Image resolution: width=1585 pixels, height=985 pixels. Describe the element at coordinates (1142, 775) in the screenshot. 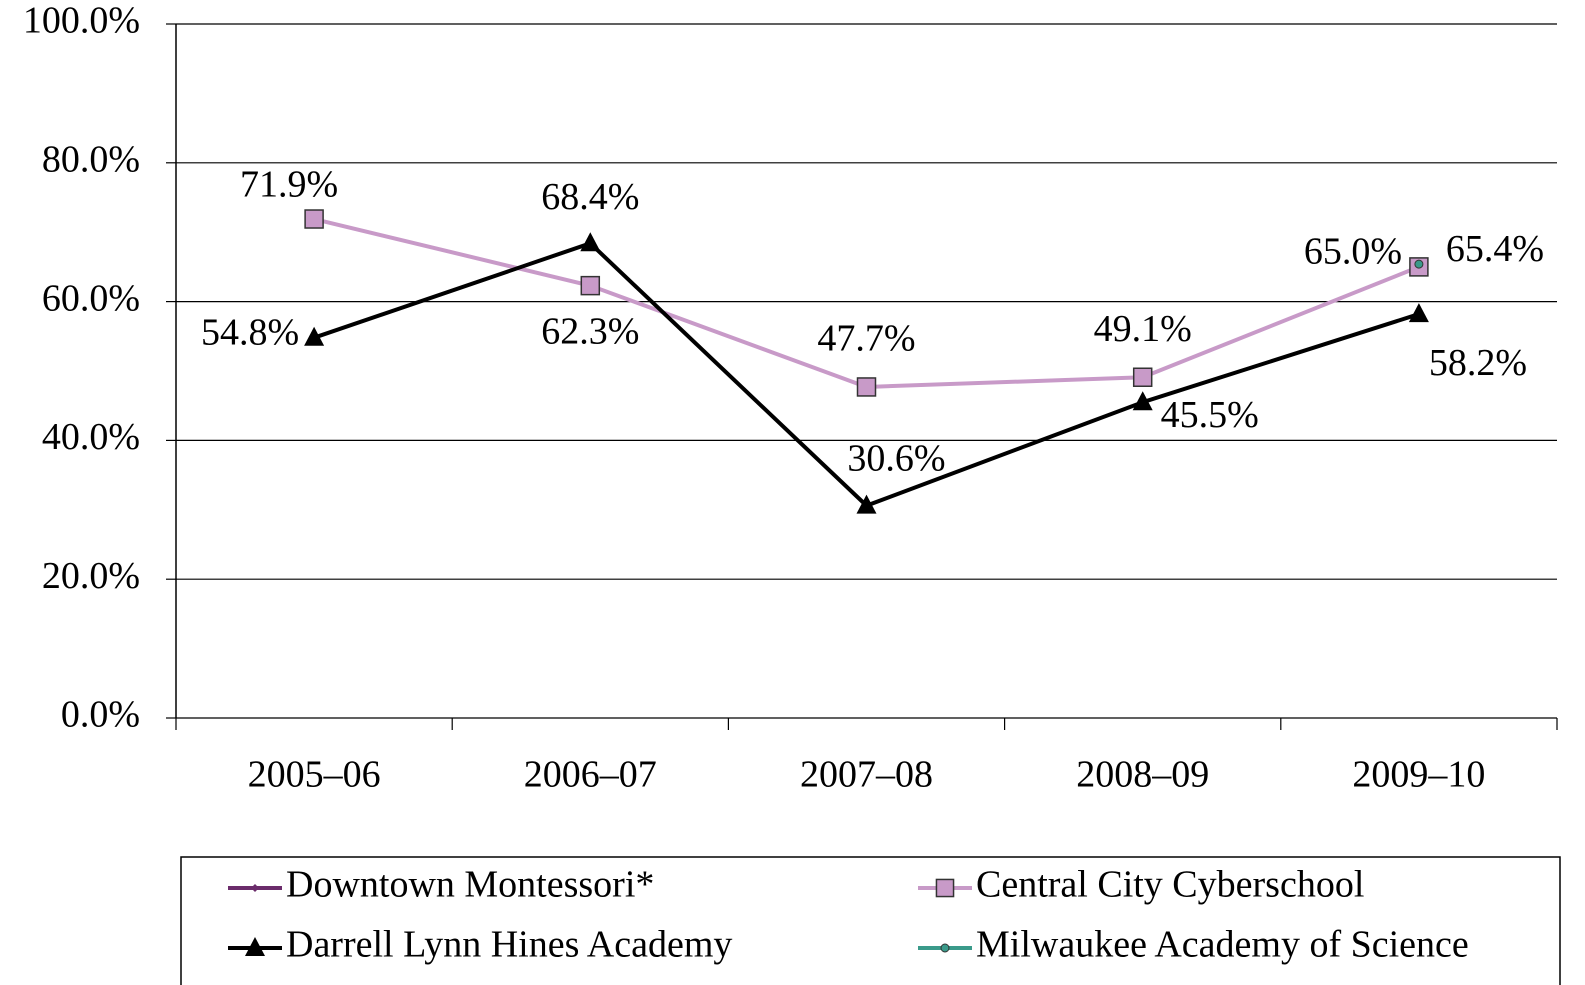

I see `x-tick-label: 2008–09` at that location.